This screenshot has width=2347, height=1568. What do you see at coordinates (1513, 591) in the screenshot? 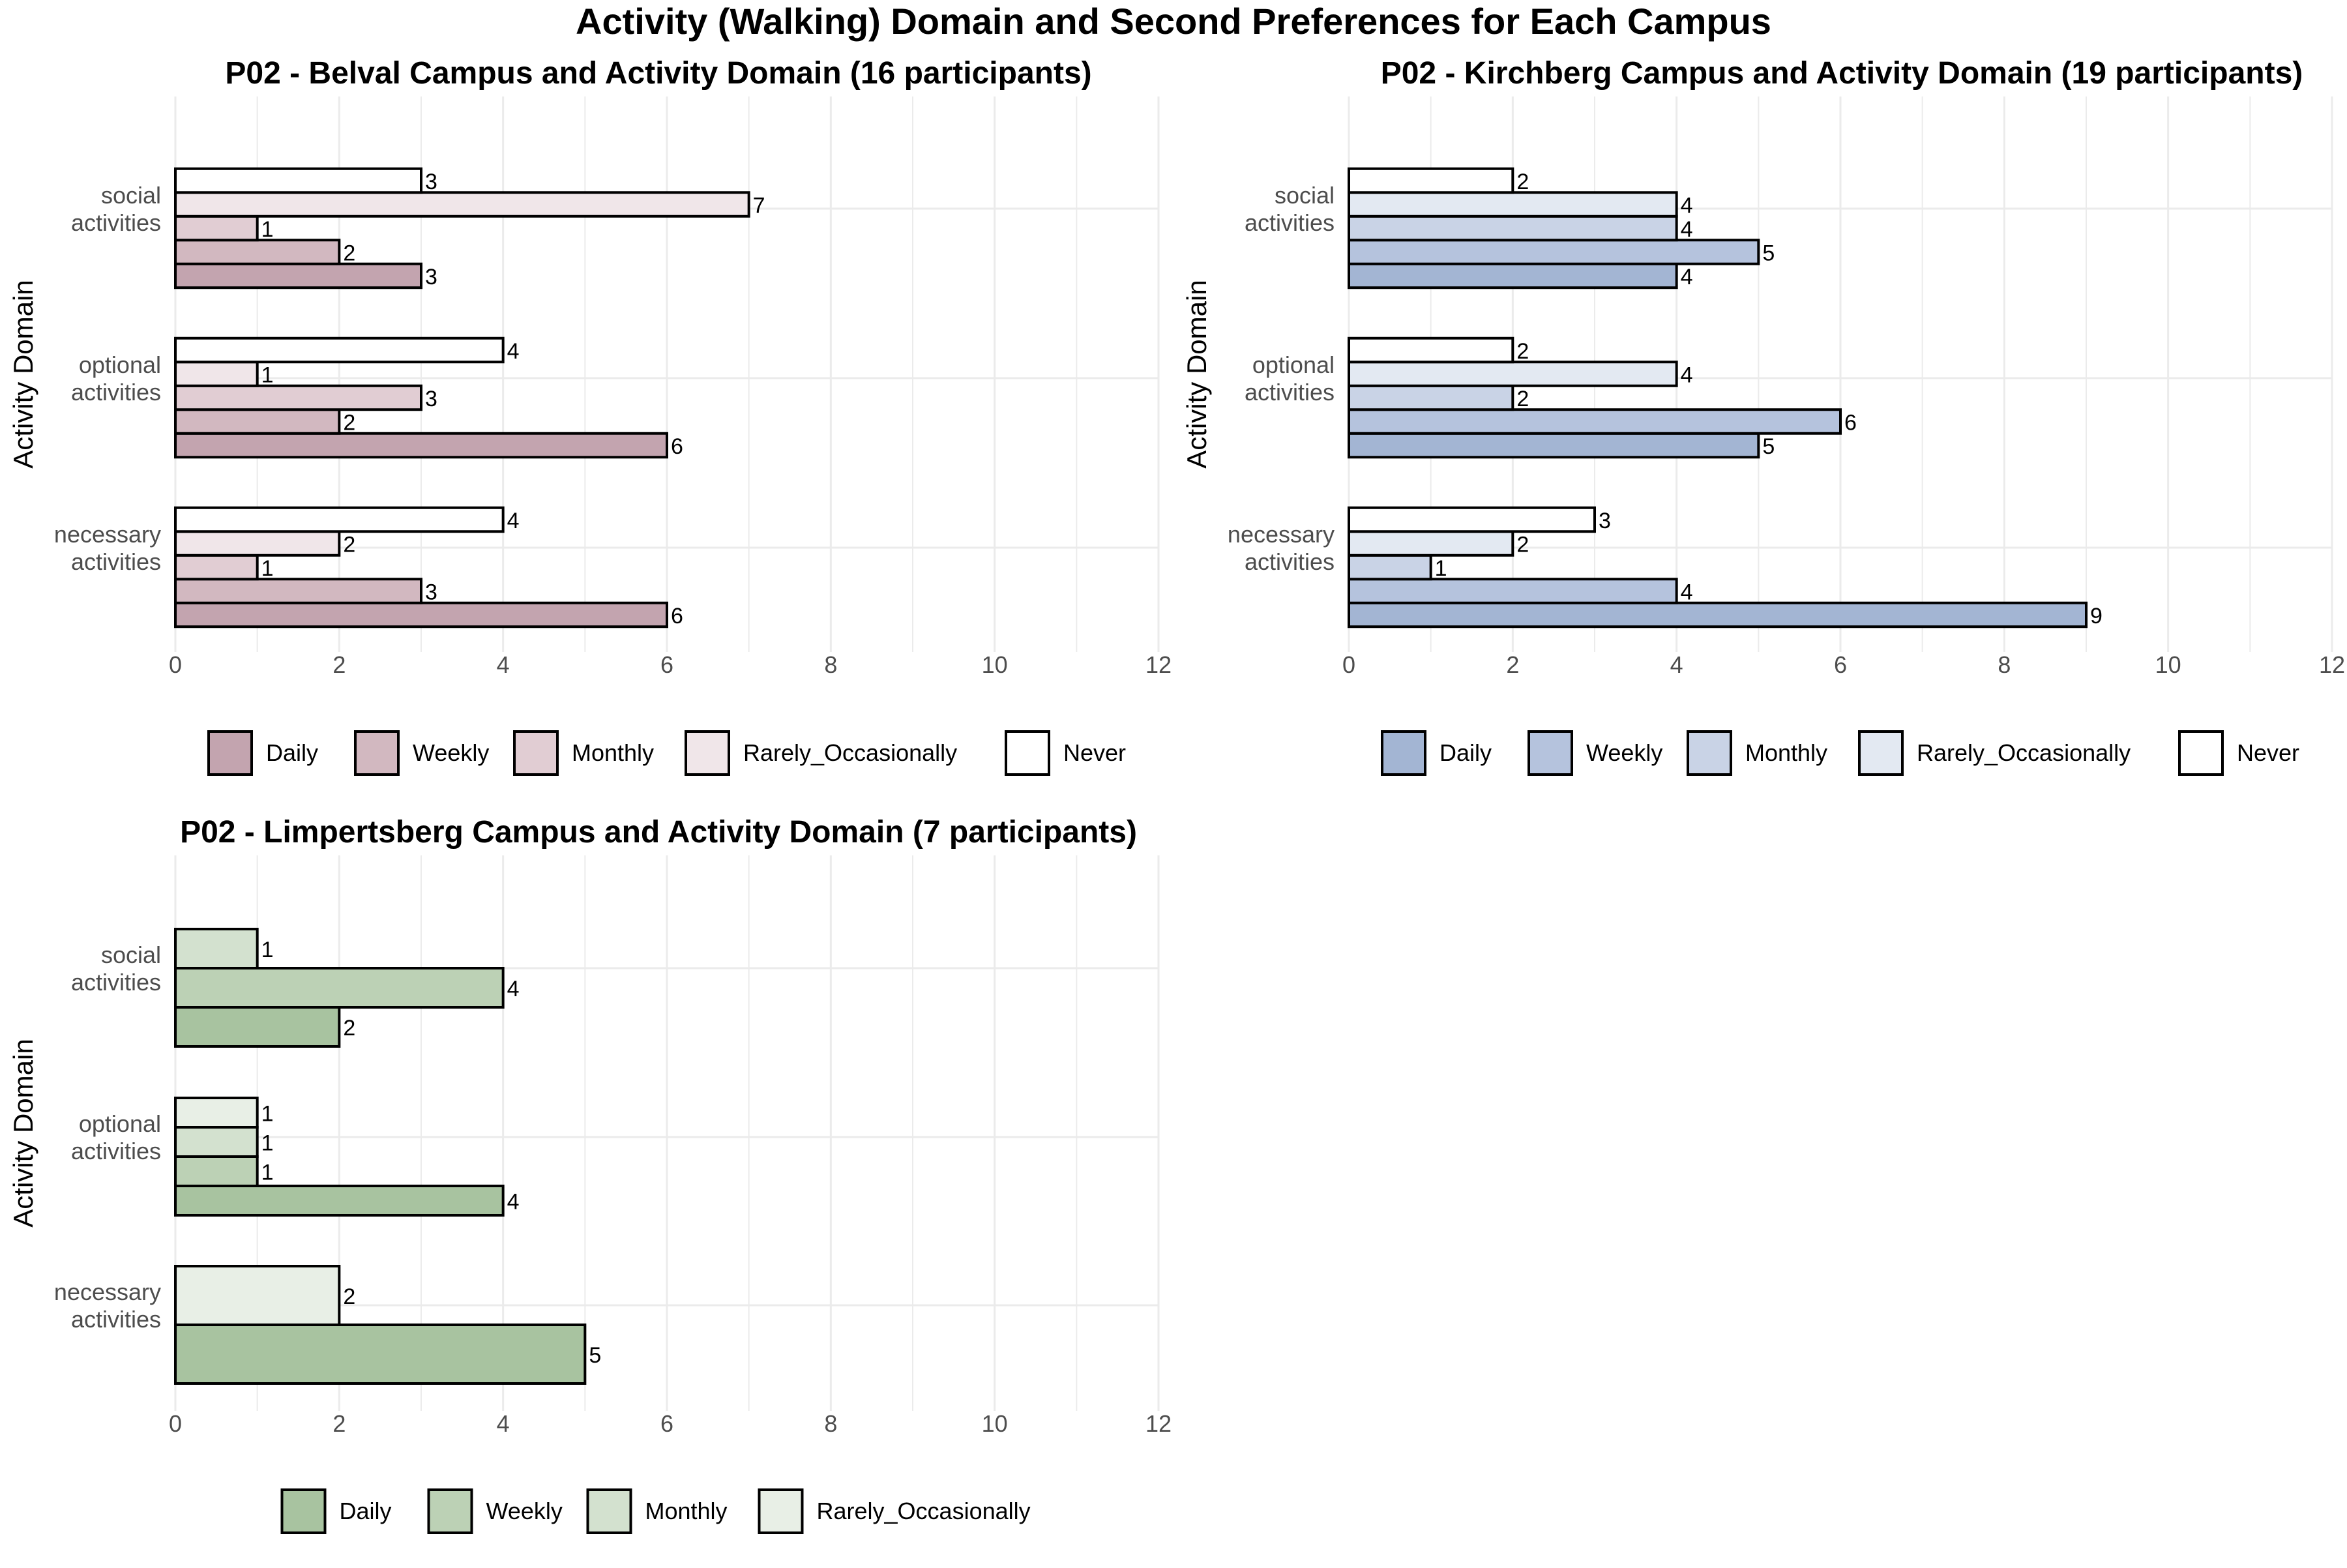
I see `bar-necessary-activities-weekly` at bounding box center [1513, 591].